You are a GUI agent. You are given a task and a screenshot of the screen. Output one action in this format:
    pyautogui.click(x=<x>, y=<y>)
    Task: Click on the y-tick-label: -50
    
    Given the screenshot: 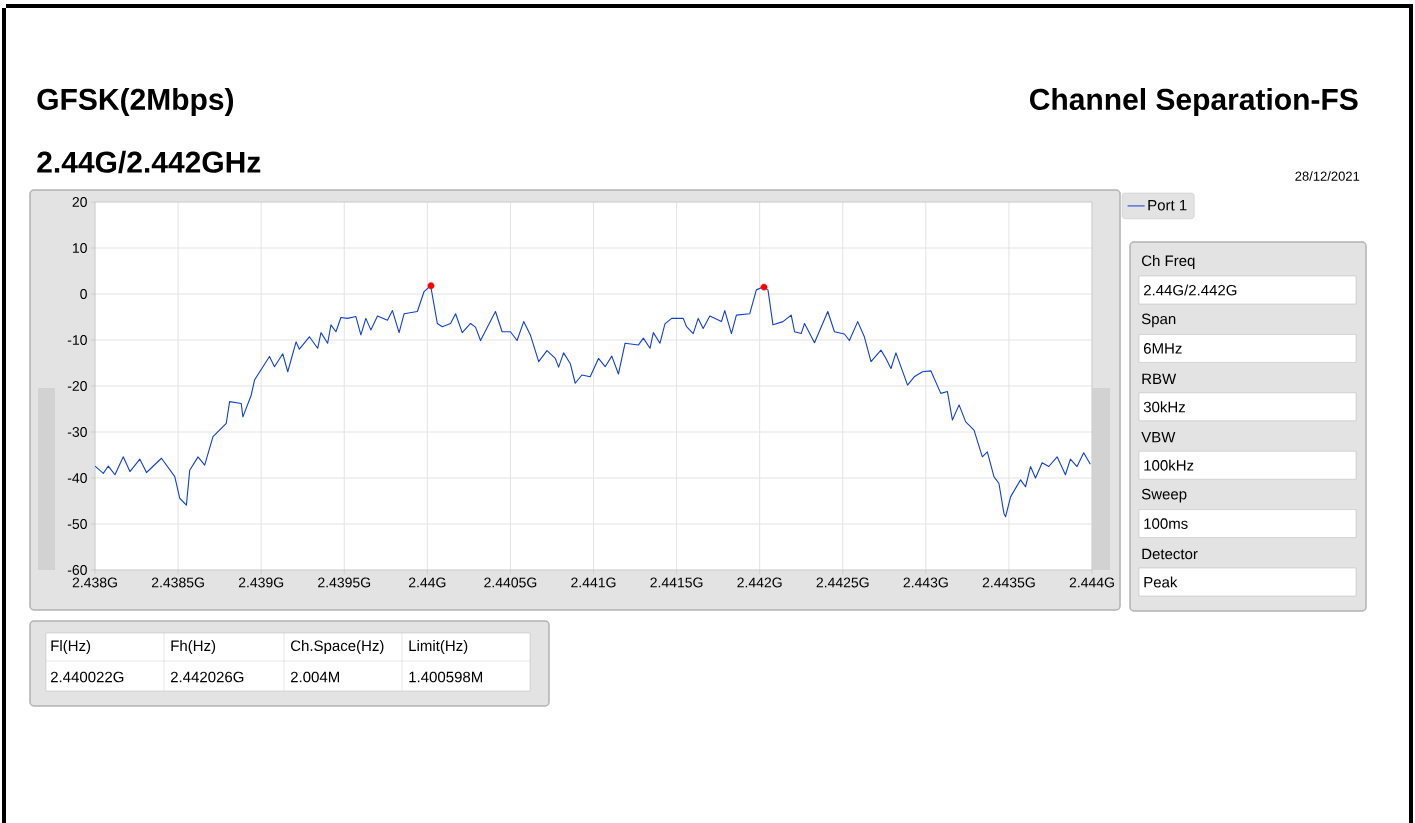 What is the action you would take?
    pyautogui.click(x=77, y=524)
    